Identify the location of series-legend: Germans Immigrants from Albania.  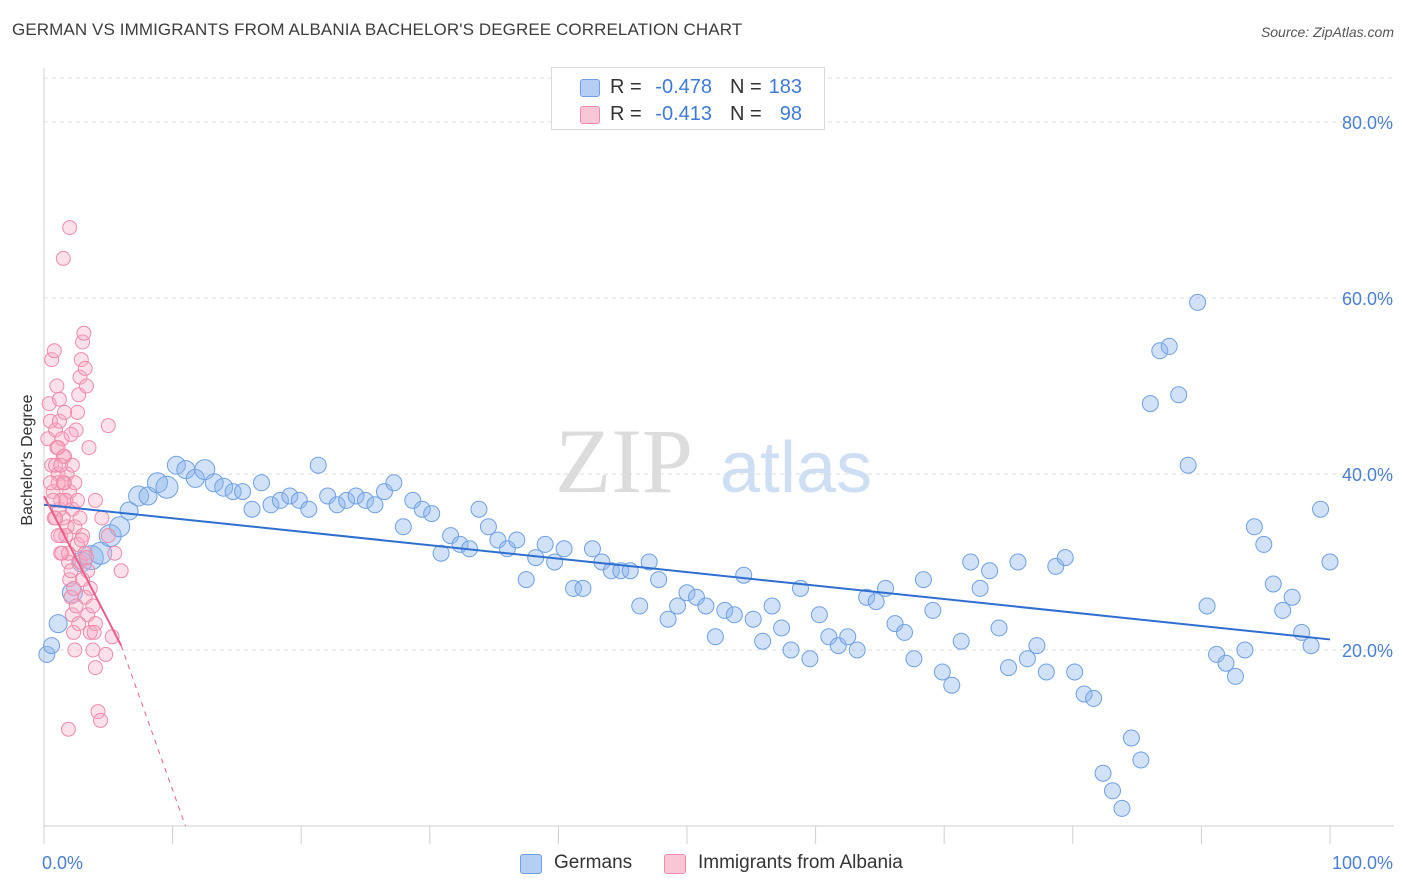
(703, 865).